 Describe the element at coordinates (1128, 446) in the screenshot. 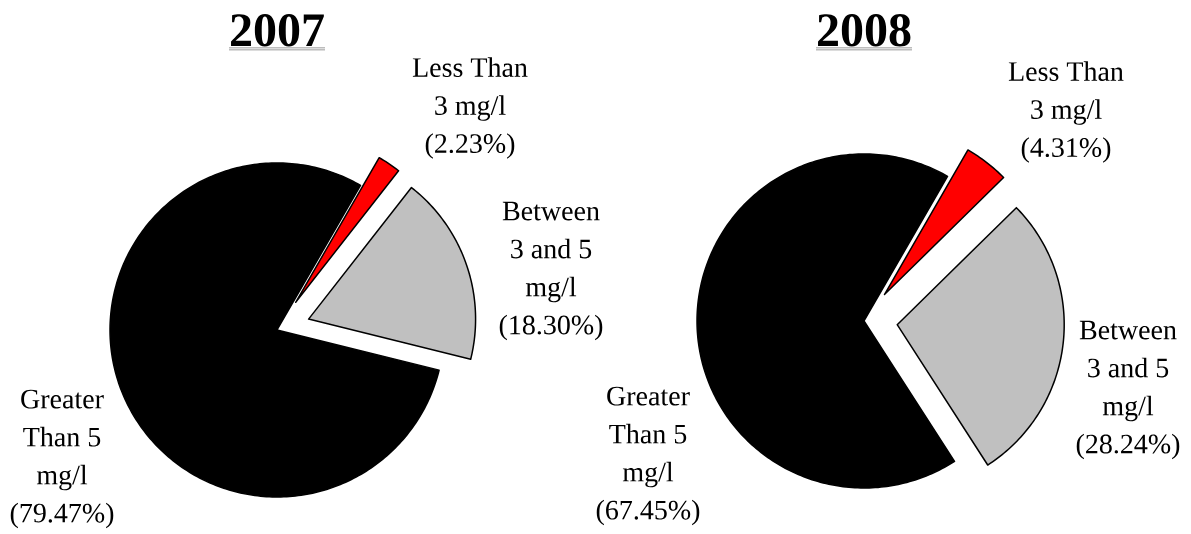

I see `data-label: (28.24%)` at that location.